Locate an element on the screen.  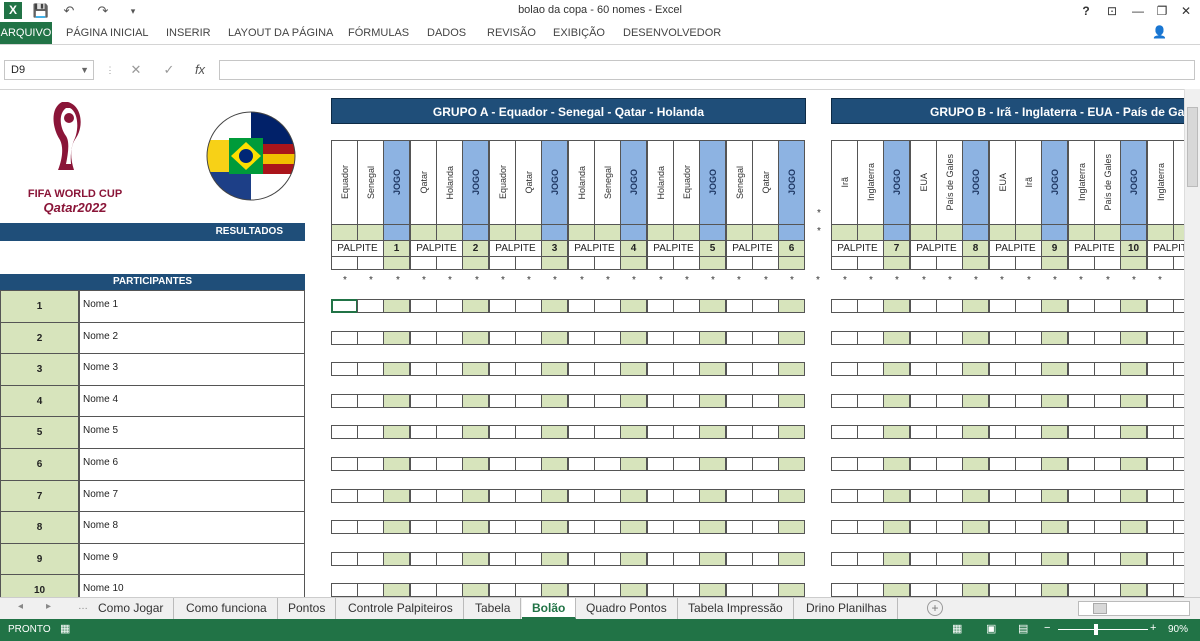
participant-name: Nome 10 is located at coordinates (192, 585).